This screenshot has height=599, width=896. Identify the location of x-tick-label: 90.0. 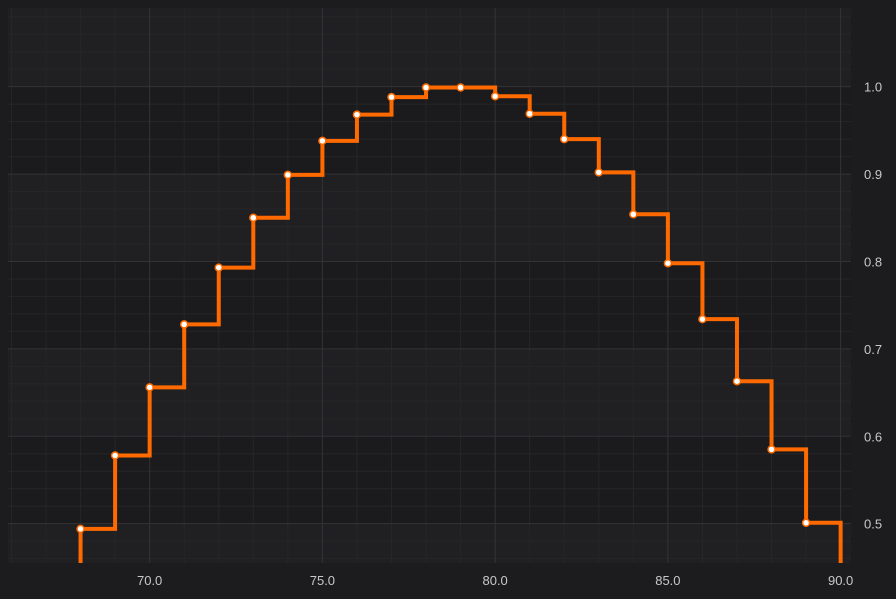
(840, 580).